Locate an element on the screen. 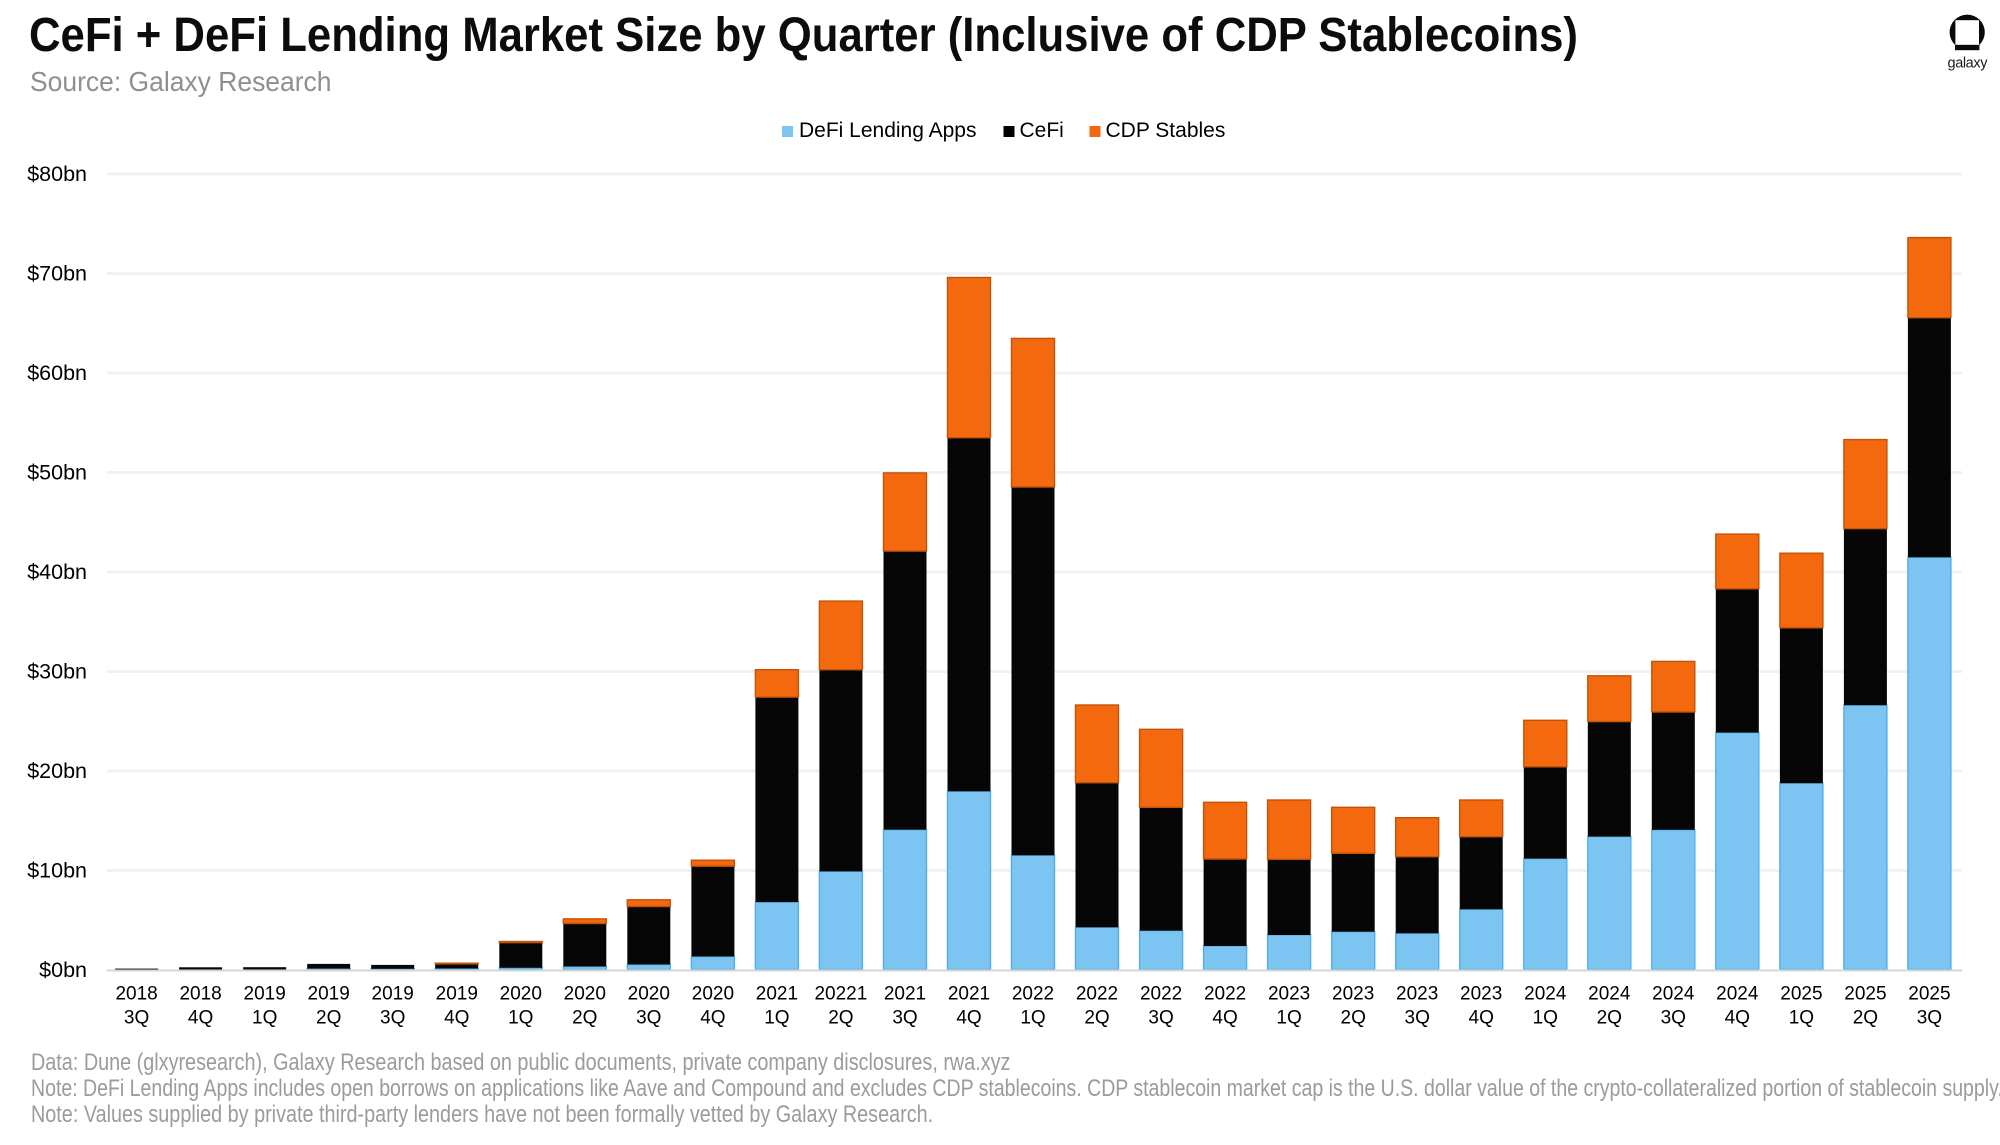 Image resolution: width=2000 pixels, height=1145 pixels. svg-text: DeFi Lending Apps is located at coordinates (887, 130).